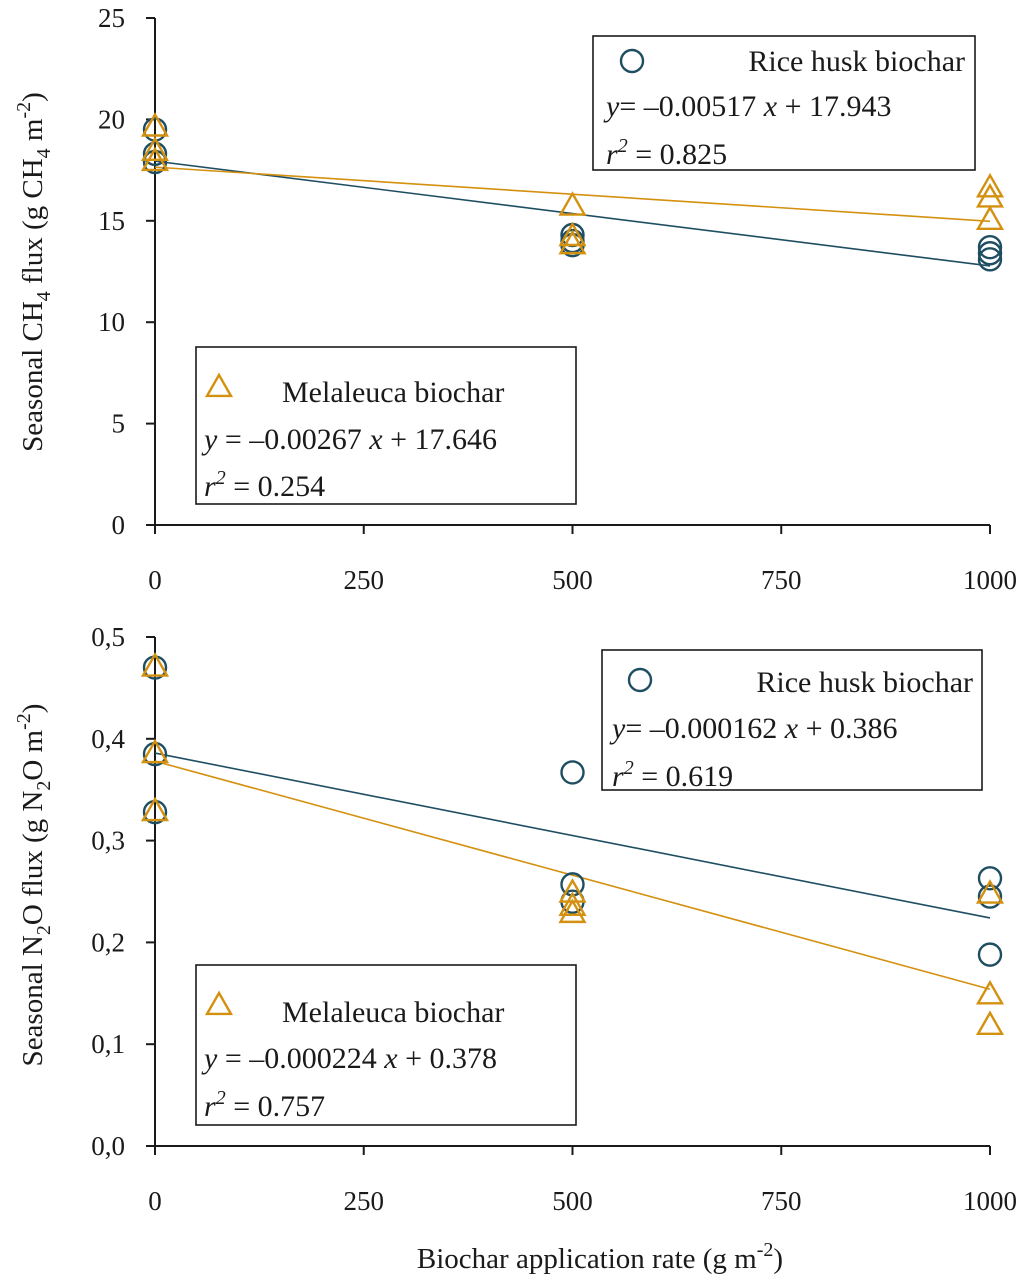  I want to click on r2-value: = 0.254, so click(275, 486).